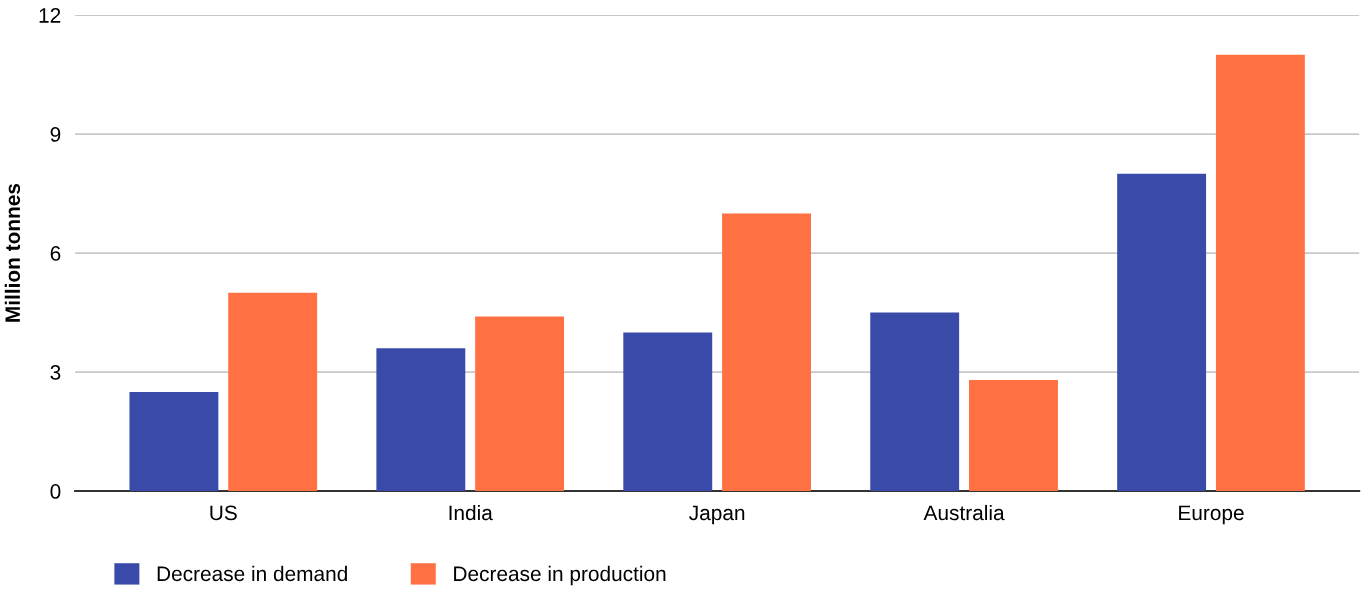  What do you see at coordinates (55, 372) in the screenshot?
I see `y-tick-label: 3` at bounding box center [55, 372].